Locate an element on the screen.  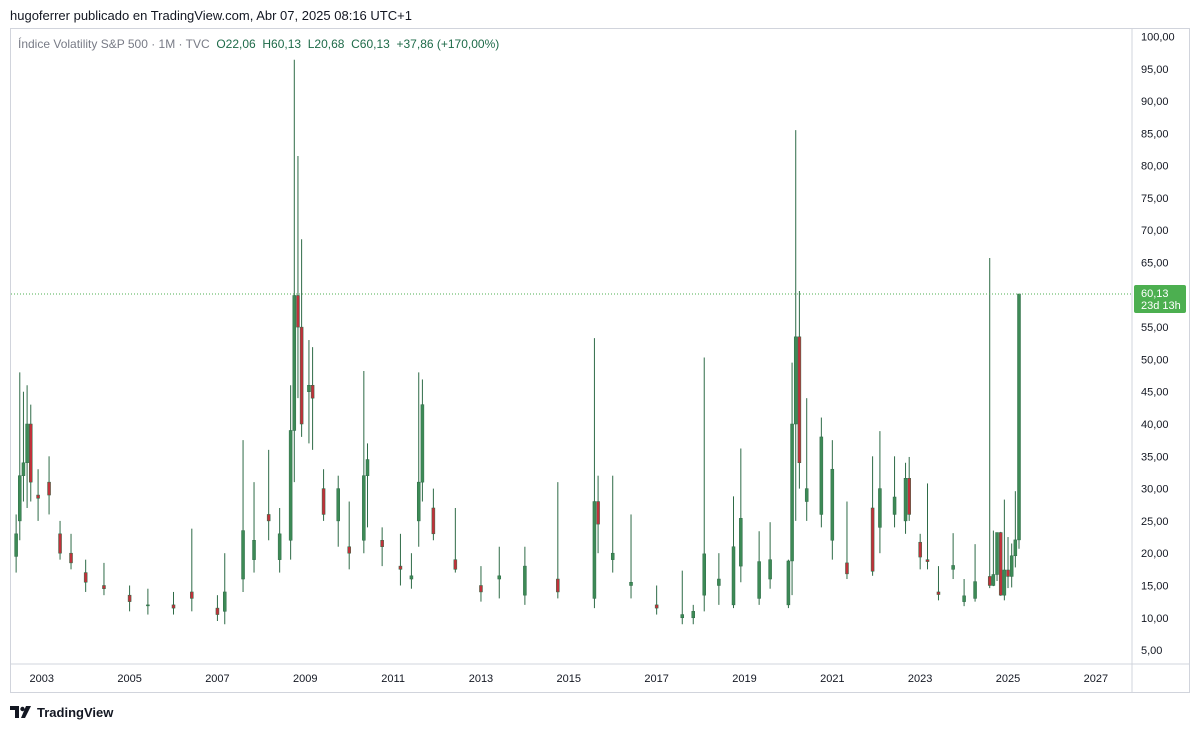
last-price-value: 60,13 is located at coordinates (1155, 294).